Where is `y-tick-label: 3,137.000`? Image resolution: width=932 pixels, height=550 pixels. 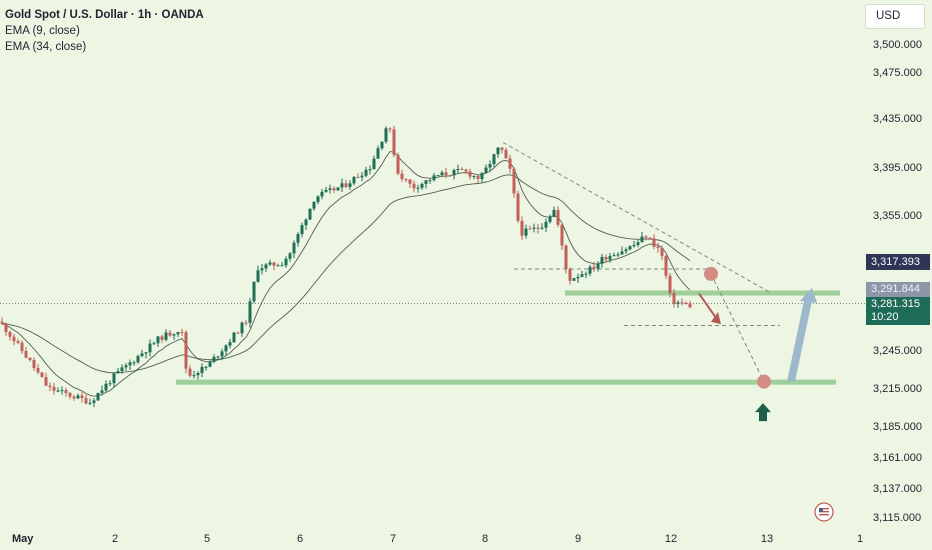 y-tick-label: 3,137.000 is located at coordinates (897, 489).